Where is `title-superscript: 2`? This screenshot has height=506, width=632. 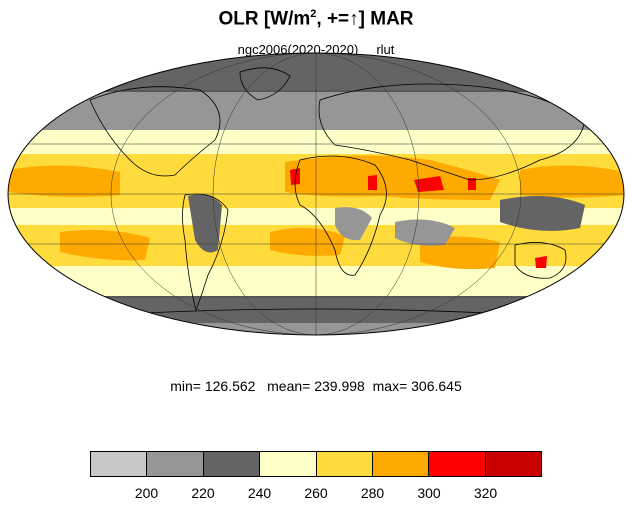
title-superscript: 2 is located at coordinates (313, 14).